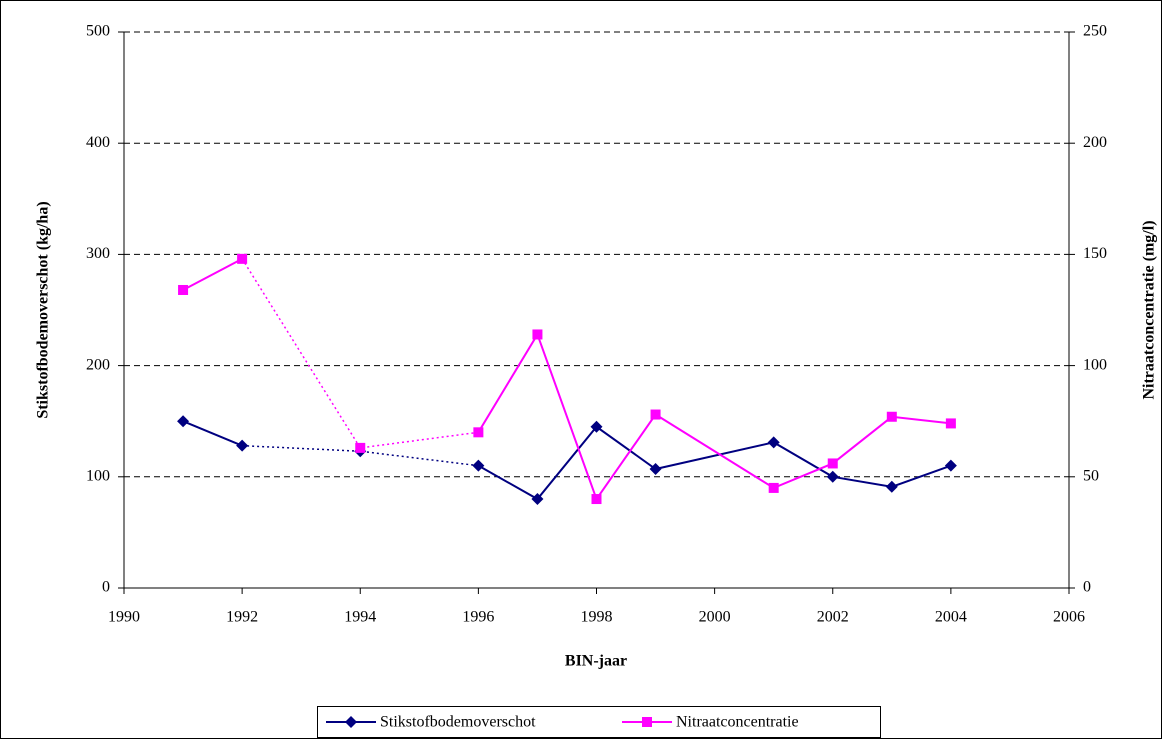  Describe the element at coordinates (1095, 31) in the screenshot. I see `y2-tick-label: 250` at that location.